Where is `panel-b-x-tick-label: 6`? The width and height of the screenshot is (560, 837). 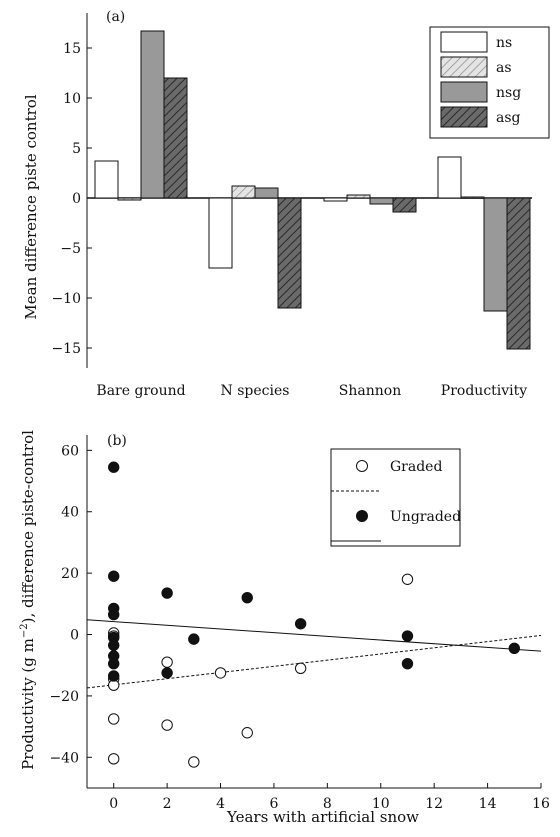 panel-b-x-tick-label: 6 is located at coordinates (273, 804).